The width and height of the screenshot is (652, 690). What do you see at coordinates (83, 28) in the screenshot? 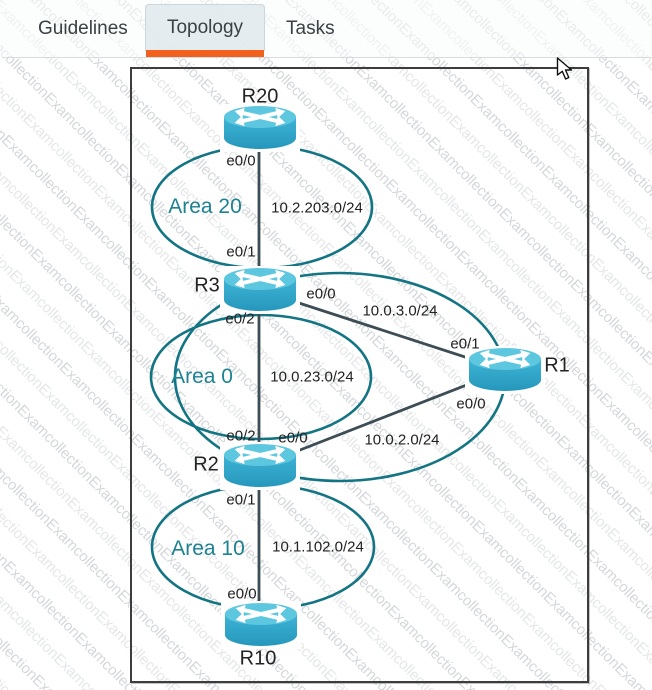
I see `tab-guidelines: Guidelines` at bounding box center [83, 28].